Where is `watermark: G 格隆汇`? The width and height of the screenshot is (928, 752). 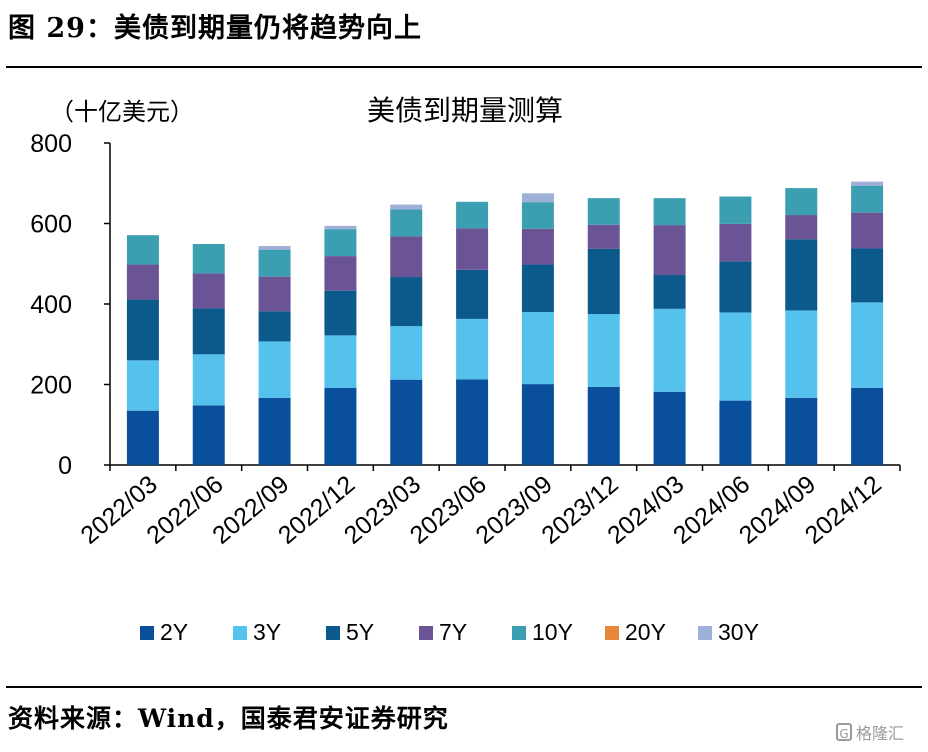
watermark: G 格隆汇 is located at coordinates (870, 732).